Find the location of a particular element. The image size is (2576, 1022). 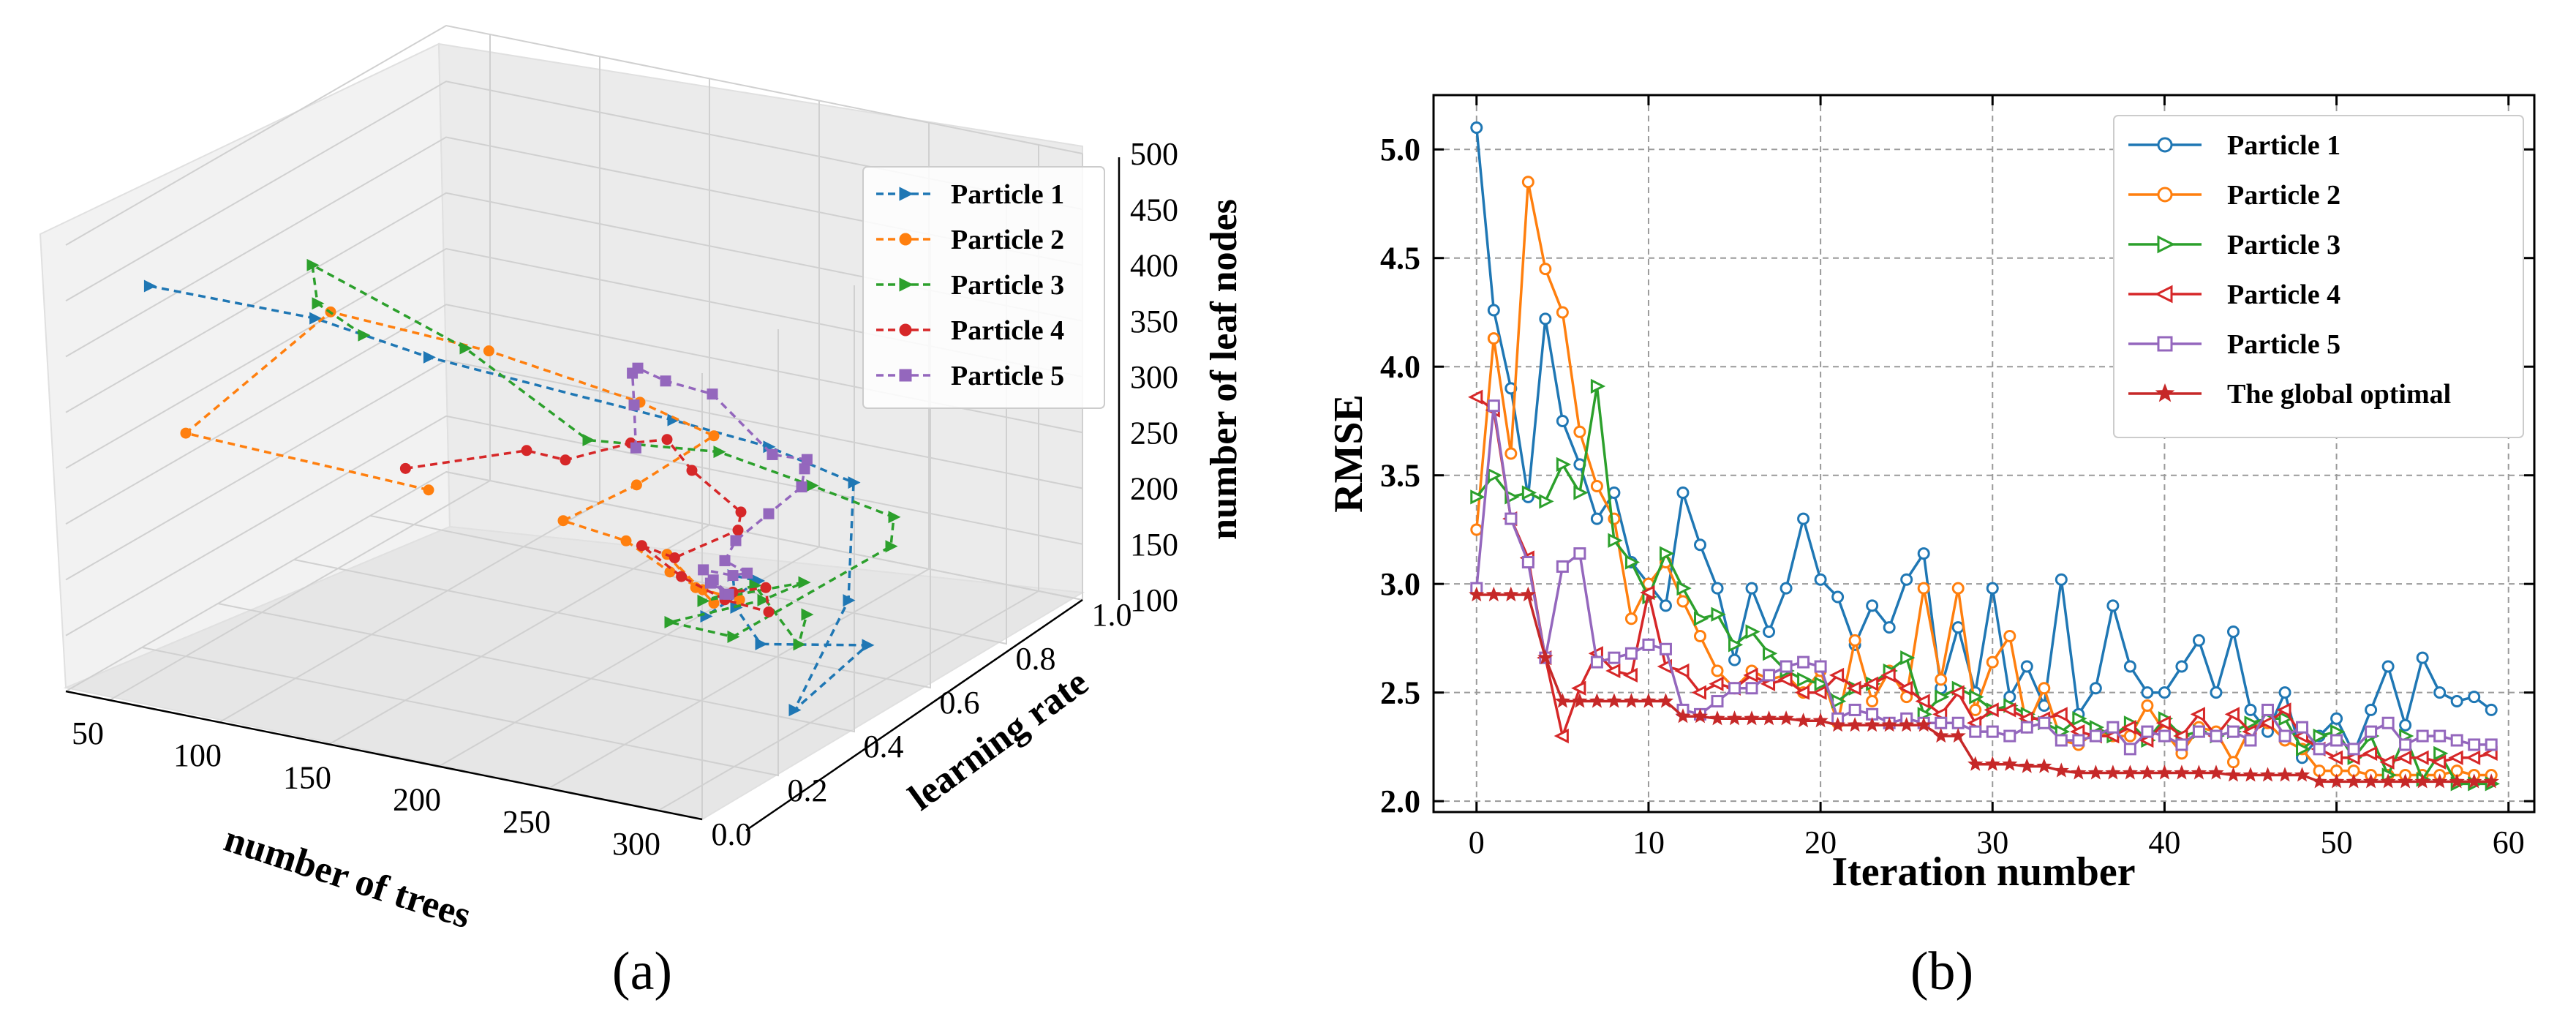

legend-item-a: Particle 1 is located at coordinates (970, 194).